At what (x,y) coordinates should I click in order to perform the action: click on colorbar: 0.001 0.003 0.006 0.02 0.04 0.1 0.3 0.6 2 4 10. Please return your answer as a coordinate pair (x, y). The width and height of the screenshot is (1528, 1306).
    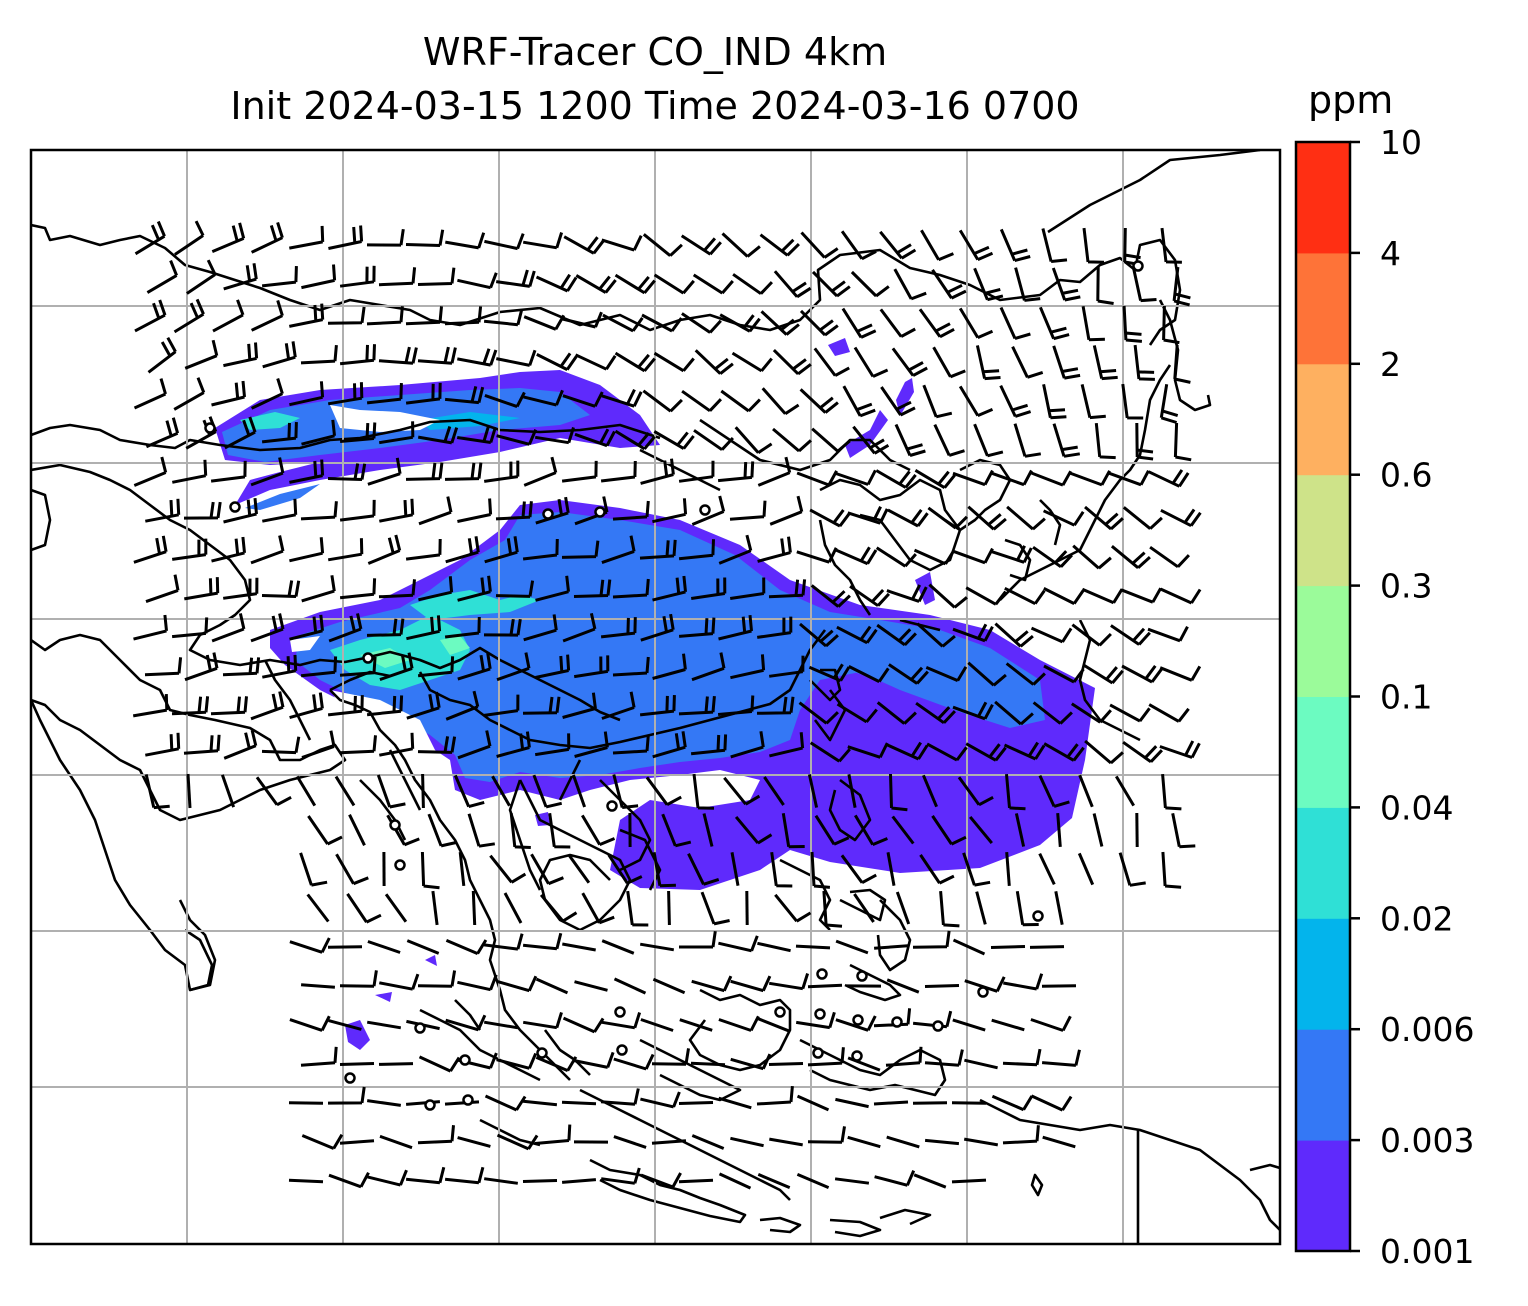
    Looking at the image, I should click on (1384, 697).